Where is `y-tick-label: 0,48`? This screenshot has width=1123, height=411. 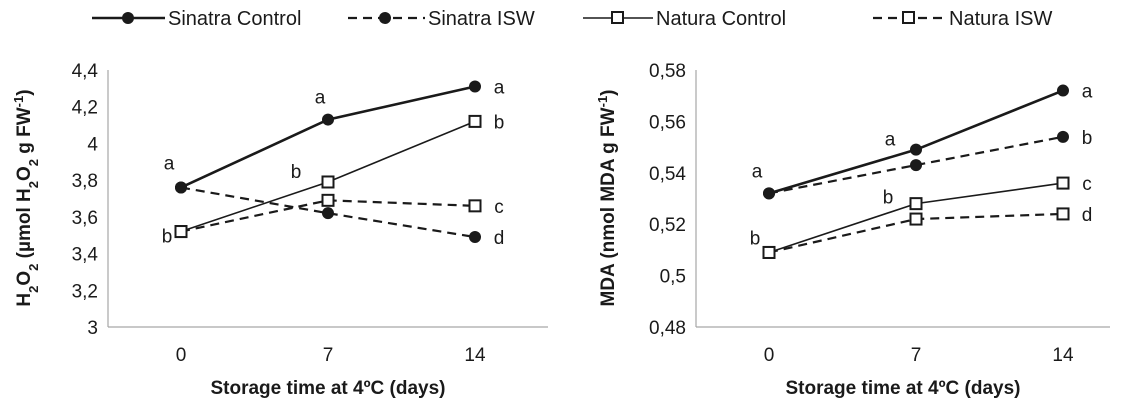
y-tick-label: 0,48 is located at coordinates (667, 328).